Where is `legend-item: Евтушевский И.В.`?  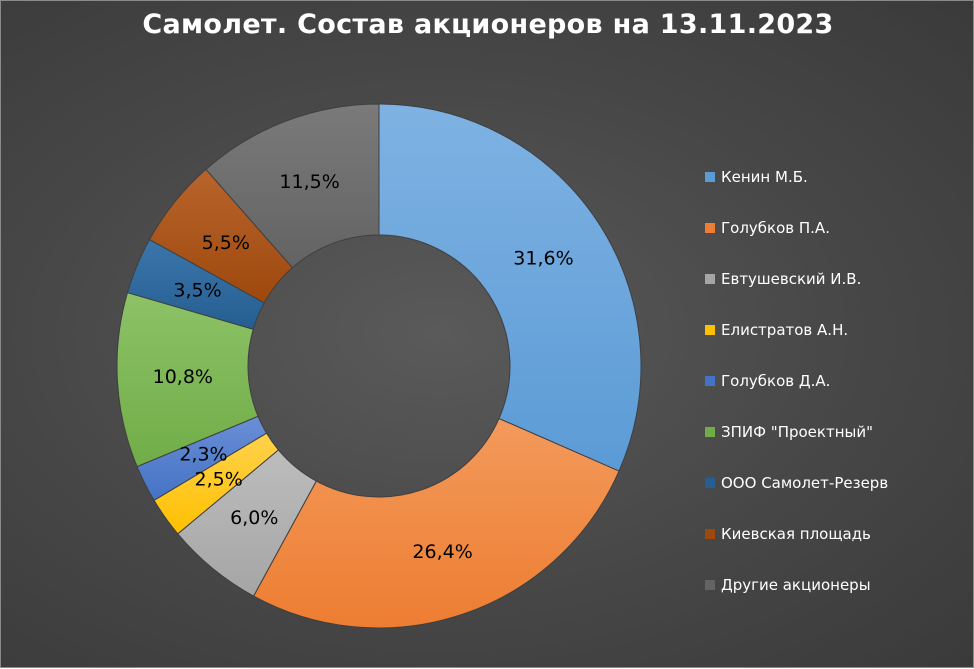
legend-item: Евтушевский И.В. is located at coordinates (835, 278).